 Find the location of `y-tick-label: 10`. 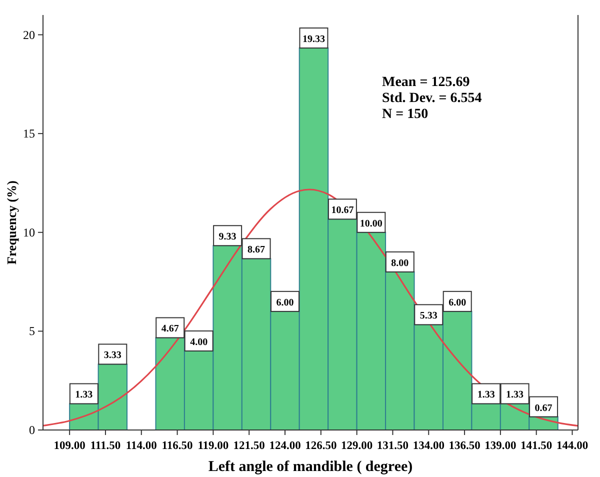

y-tick-label: 10 is located at coordinates (29, 232).